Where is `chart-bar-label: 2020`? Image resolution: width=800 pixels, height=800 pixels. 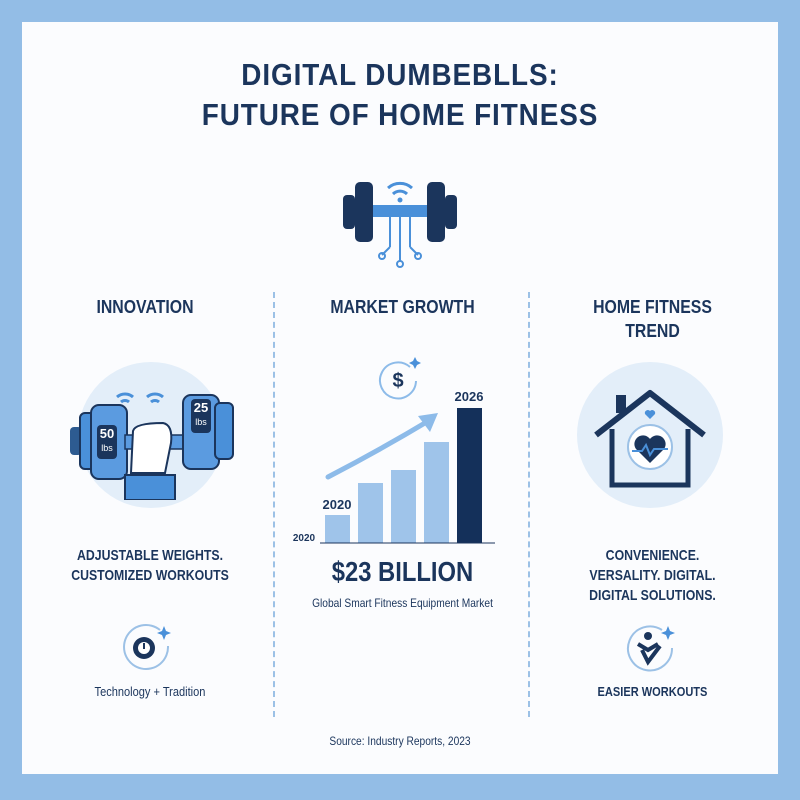
chart-bar-label: 2020 is located at coordinates (337, 504).